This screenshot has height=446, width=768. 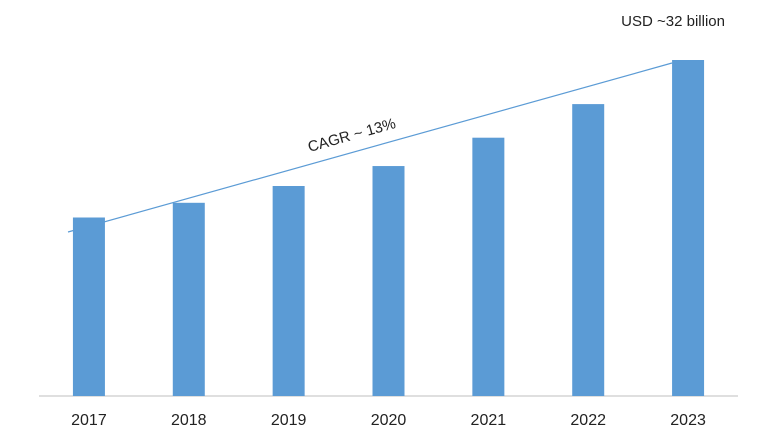 I want to click on x-tick-label: 2019, so click(x=289, y=420).